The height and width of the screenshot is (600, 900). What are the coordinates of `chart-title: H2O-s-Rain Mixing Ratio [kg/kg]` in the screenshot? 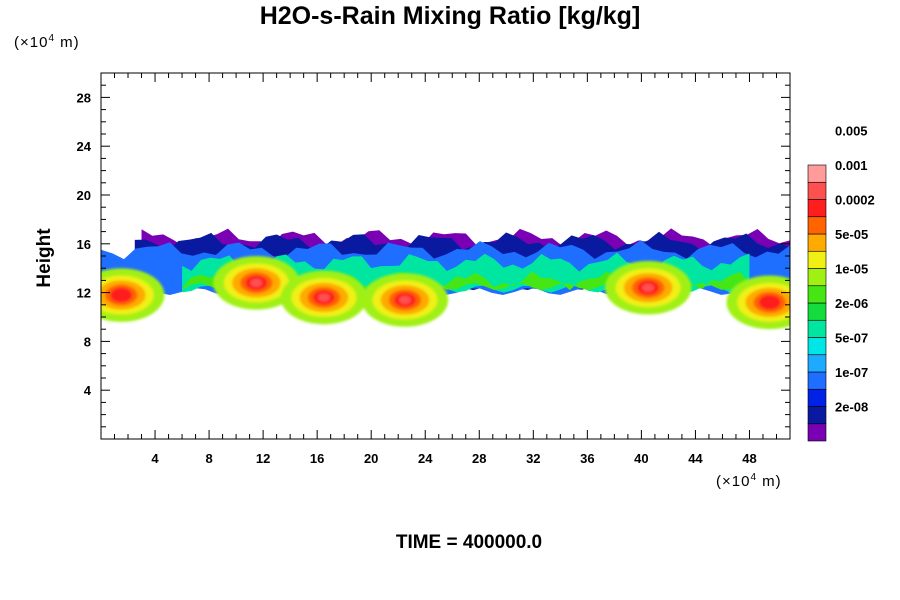 It's located at (450, 16).